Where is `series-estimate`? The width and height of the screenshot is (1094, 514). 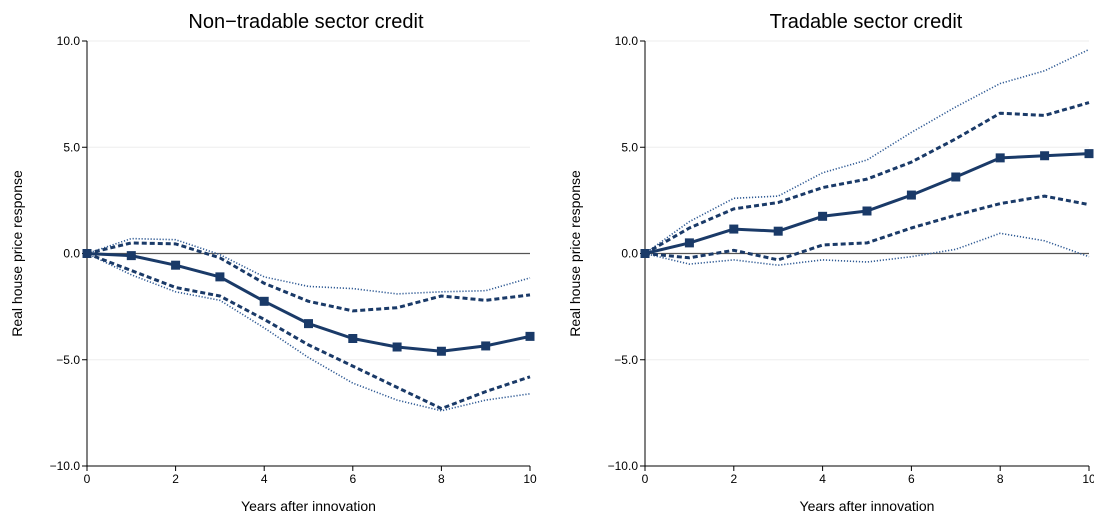 series-estimate is located at coordinates (867, 203).